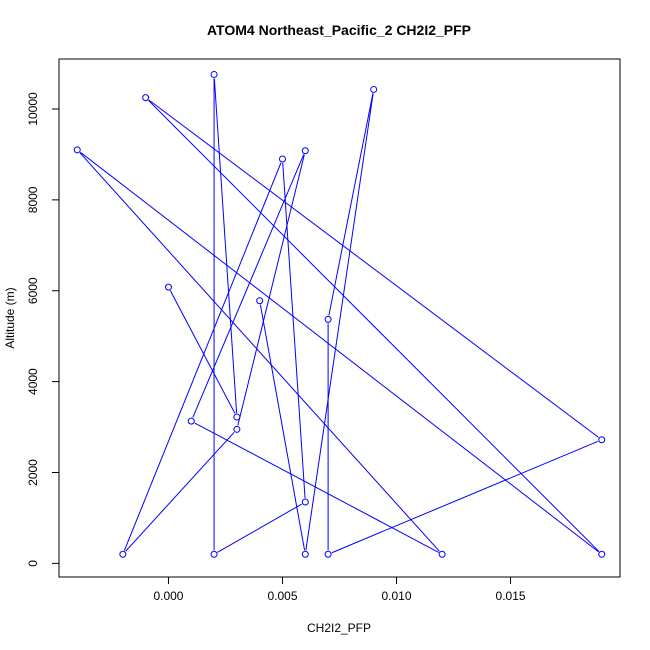 This screenshot has width=650, height=650. Describe the element at coordinates (10, 317) in the screenshot. I see `y-axis-label: Altitude (m)` at that location.